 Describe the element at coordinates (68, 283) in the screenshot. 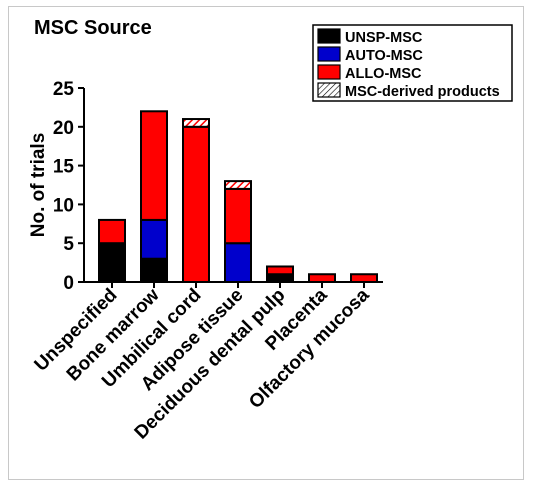

I see `y-tick-label: 0` at that location.